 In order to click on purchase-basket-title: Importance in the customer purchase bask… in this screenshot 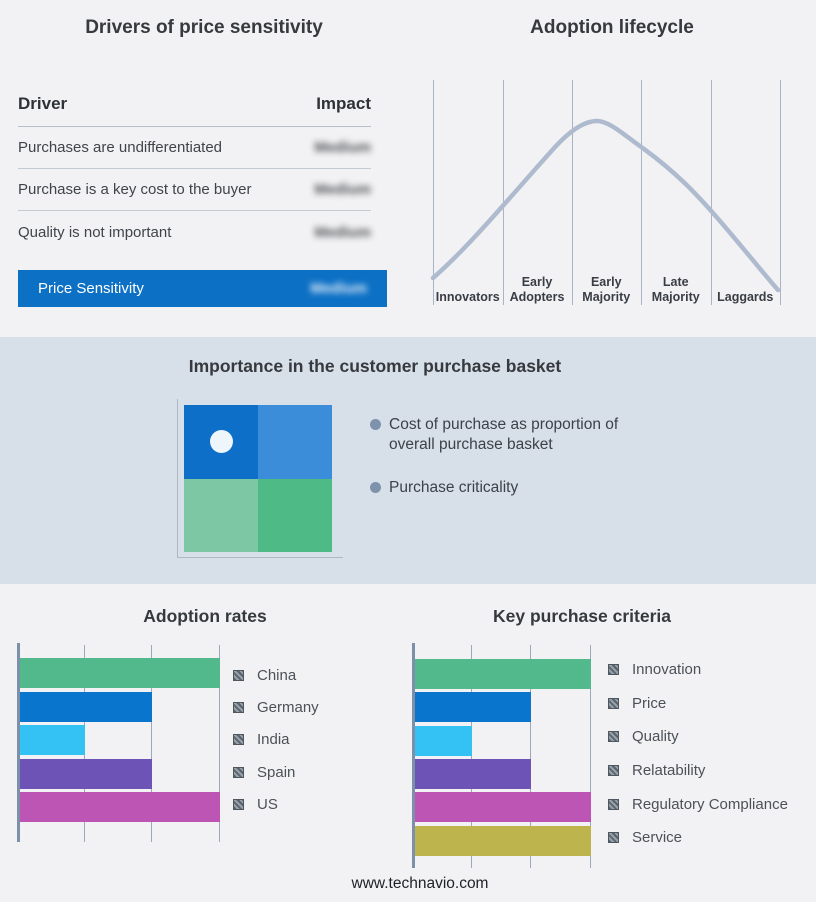, I will do `click(375, 366)`.